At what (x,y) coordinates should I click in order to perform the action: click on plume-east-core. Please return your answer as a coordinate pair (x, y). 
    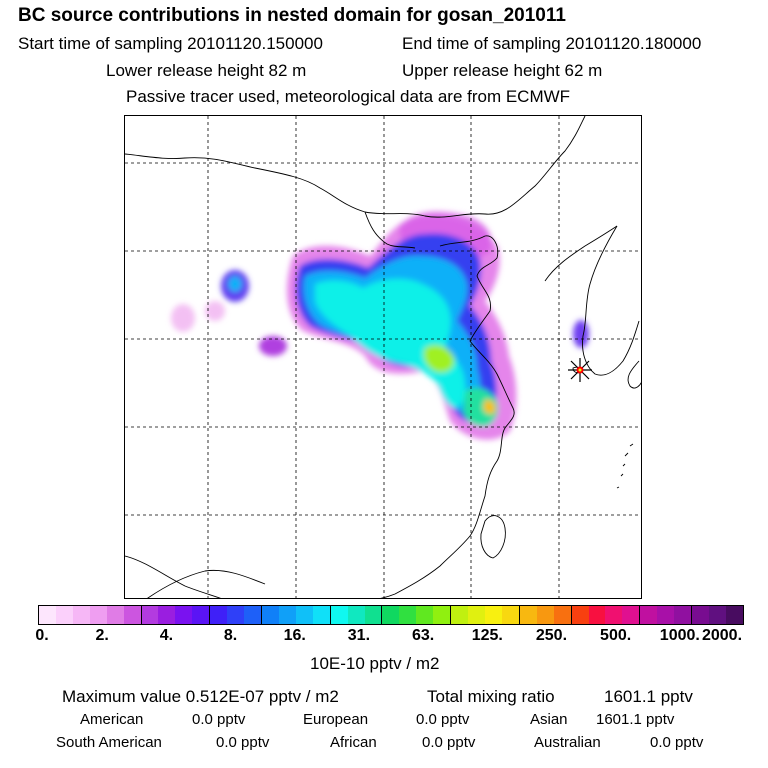
    Looking at the image, I should click on (480, 407).